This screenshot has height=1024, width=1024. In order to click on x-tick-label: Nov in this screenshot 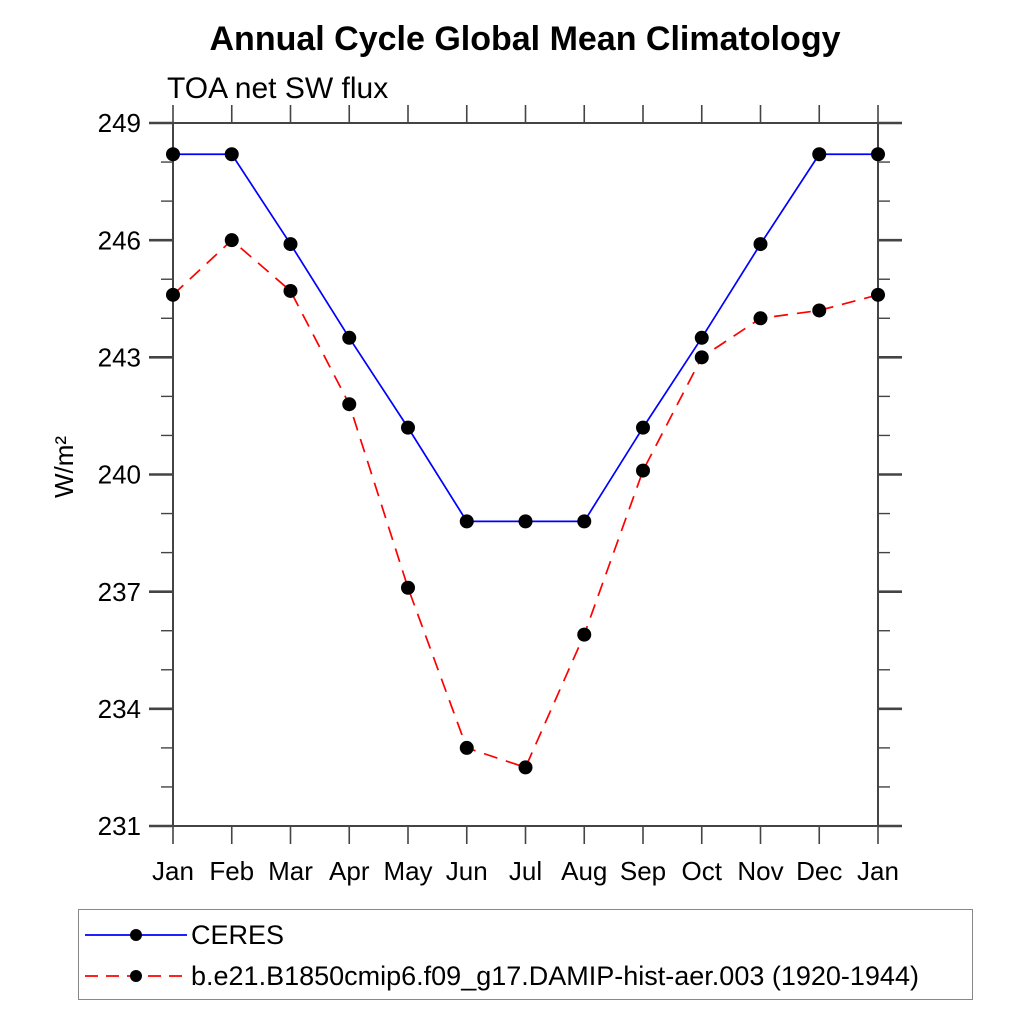, I will do `click(760, 871)`.